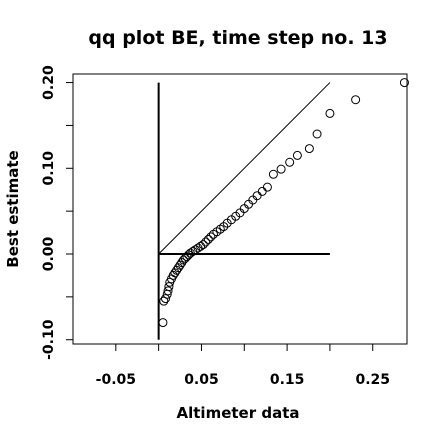  I want to click on x-axis: -0.05 0.05 0.15 0.25, so click(243, 366).